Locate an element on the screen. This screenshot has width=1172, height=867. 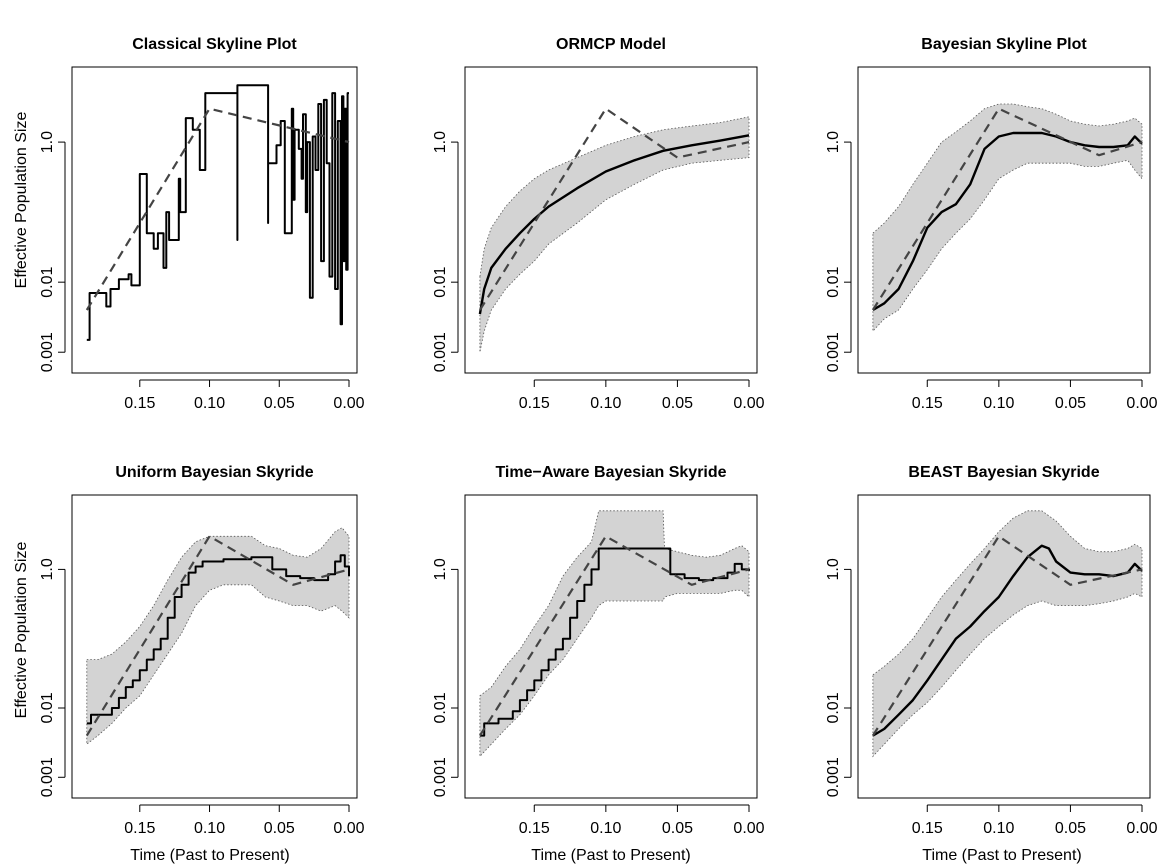
x-axis-label-right: Time (Past to Present) is located at coordinates (1001, 855).